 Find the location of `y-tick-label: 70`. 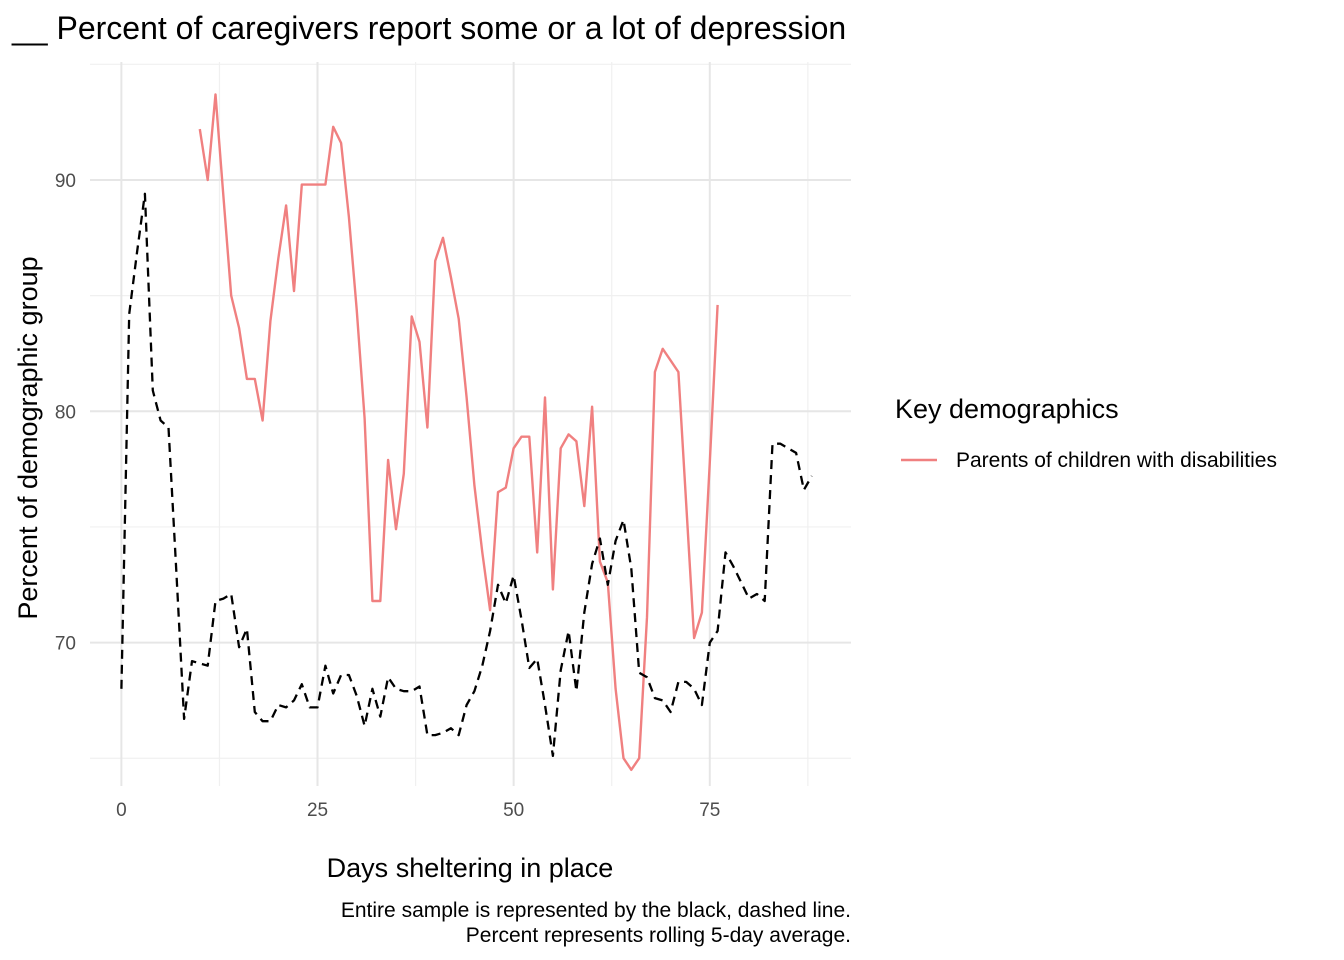

y-tick-label: 70 is located at coordinates (65, 644).